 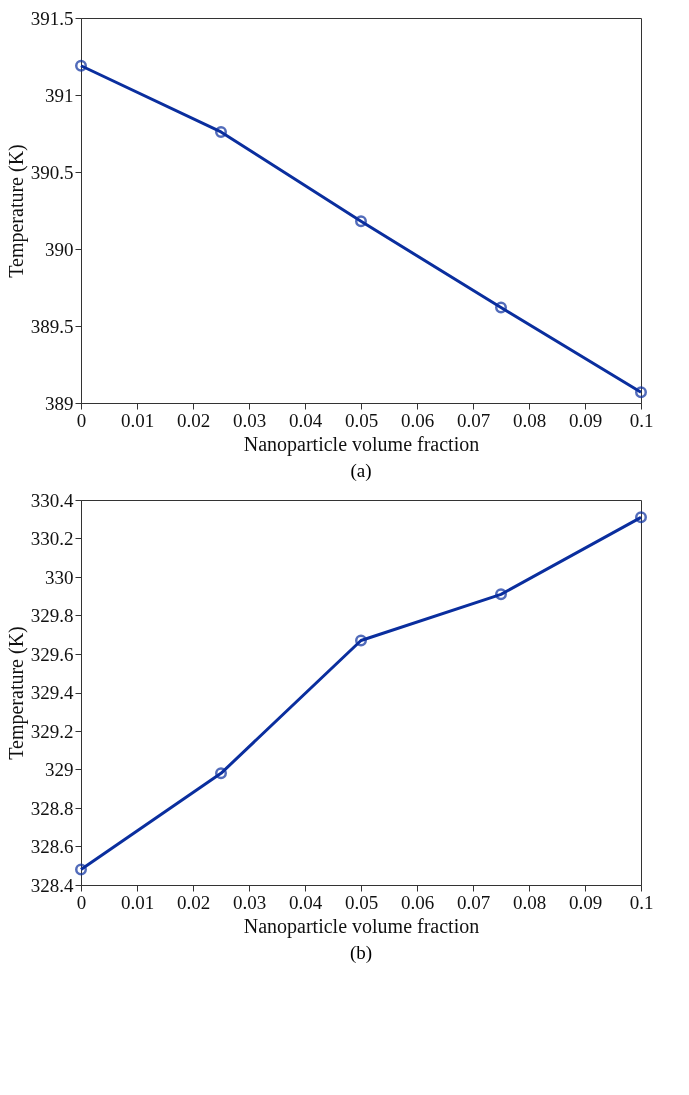 What do you see at coordinates (52, 326) in the screenshot?
I see `y-tick-label: 389.5` at bounding box center [52, 326].